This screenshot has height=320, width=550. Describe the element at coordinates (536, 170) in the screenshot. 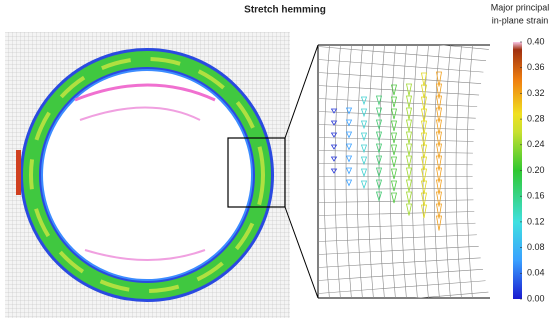

I see `tick-label: 0.20` at that location.